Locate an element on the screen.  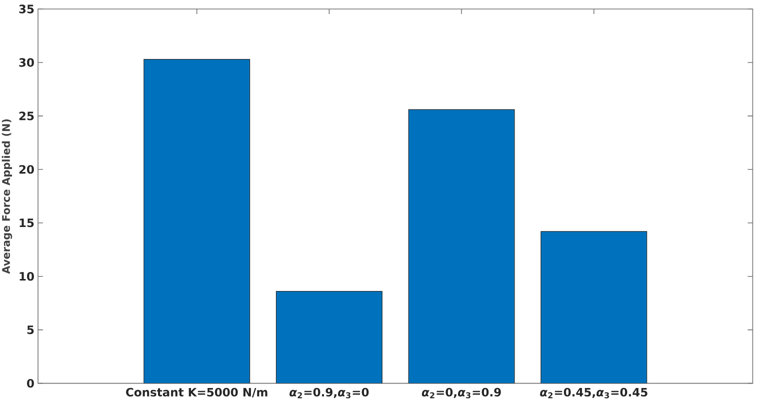
x-tick-label: Constant K=5000 N/m is located at coordinates (197, 393).